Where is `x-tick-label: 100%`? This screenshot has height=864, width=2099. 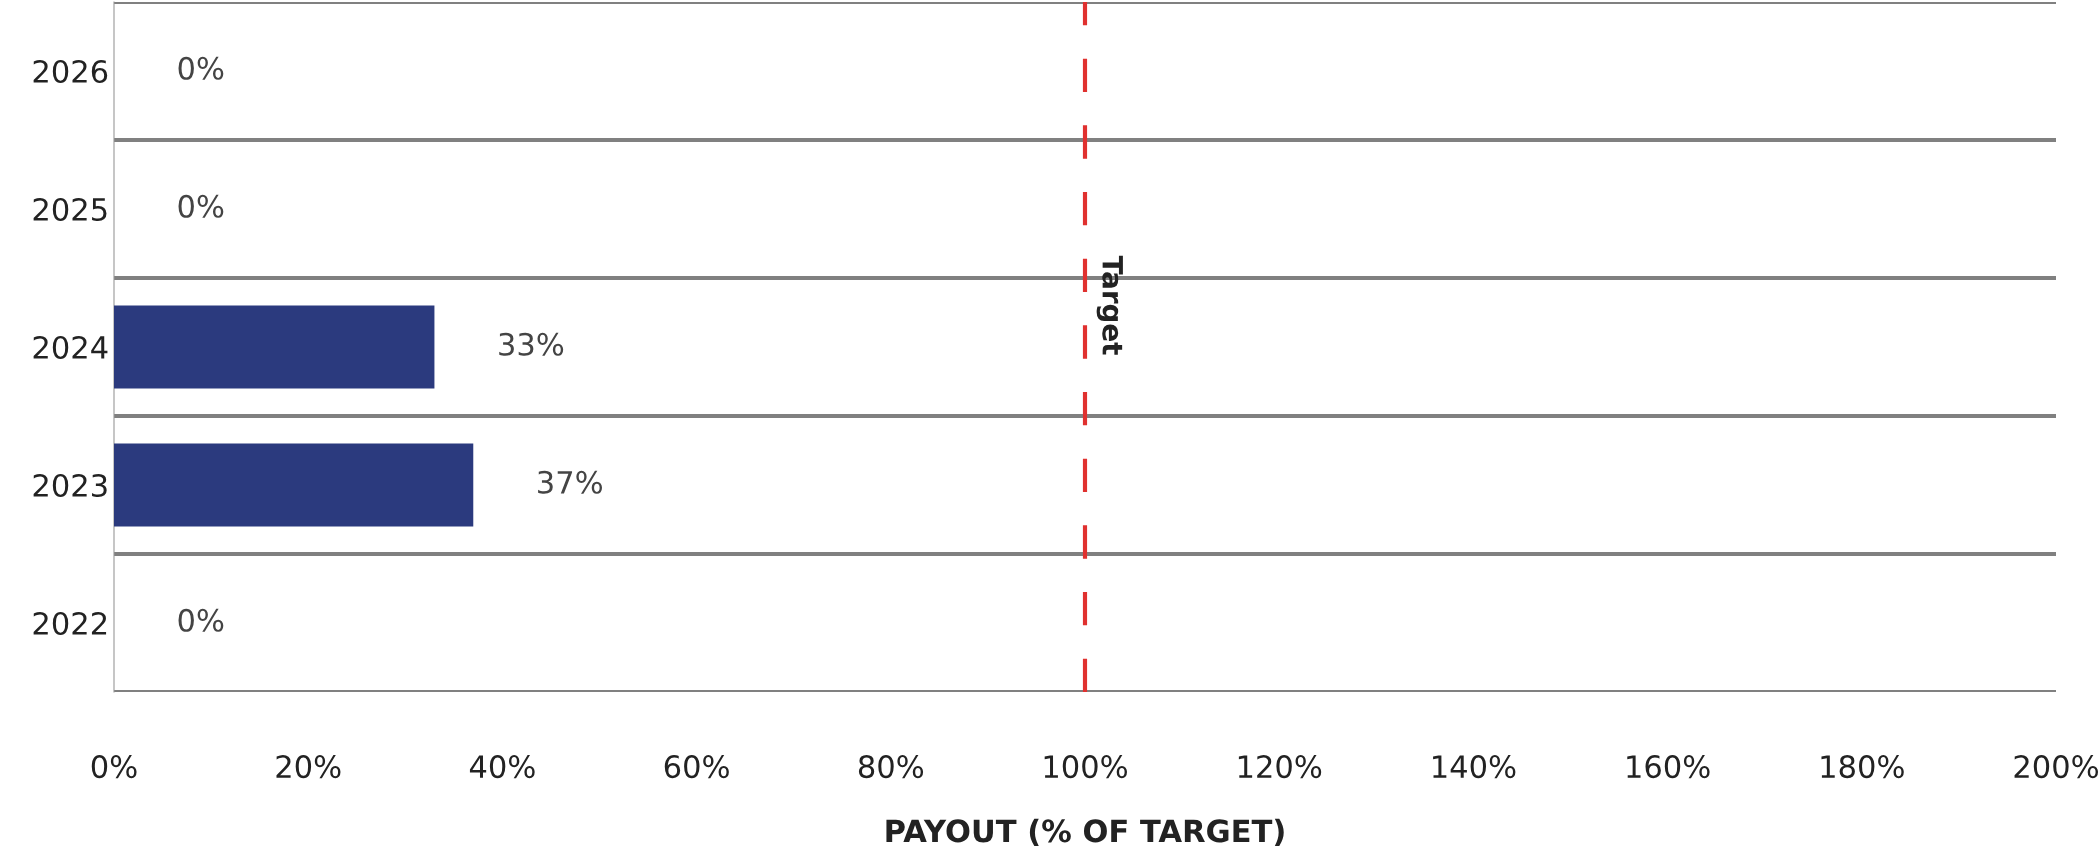
x-tick-label: 100% is located at coordinates (1085, 767).